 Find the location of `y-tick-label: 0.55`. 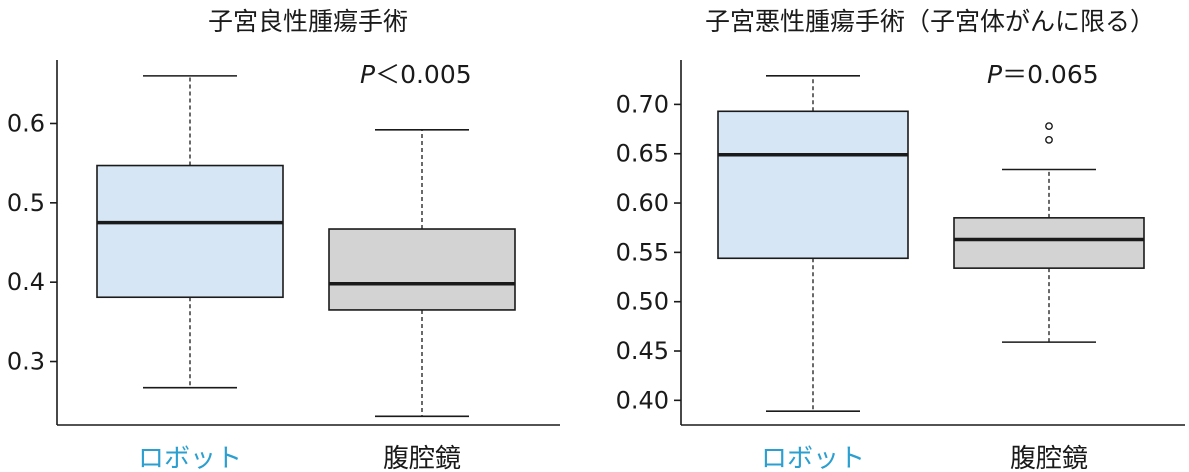

y-tick-label: 0.55 is located at coordinates (642, 252).